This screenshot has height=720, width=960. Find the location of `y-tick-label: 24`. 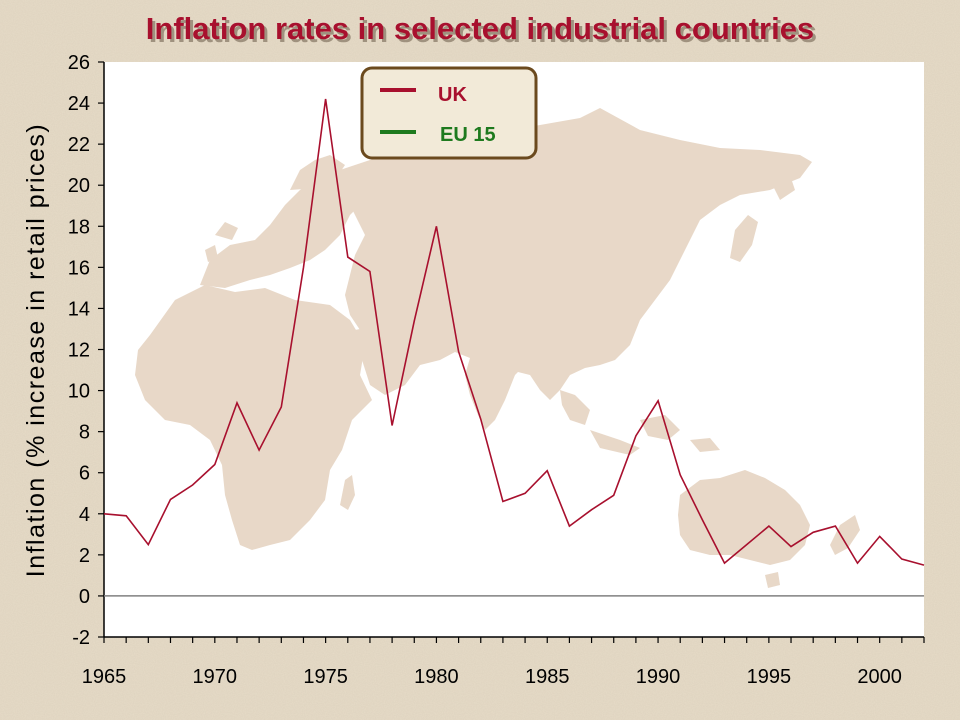

y-tick-label: 24 is located at coordinates (79, 104).